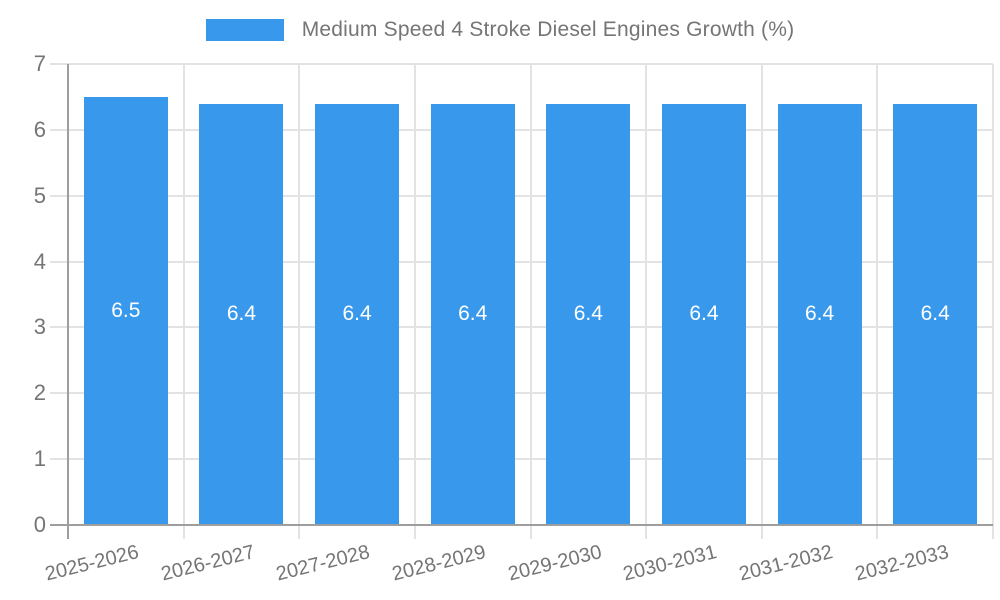 The image size is (1000, 600). I want to click on x-tick-label: 2030-2031, so click(670, 563).